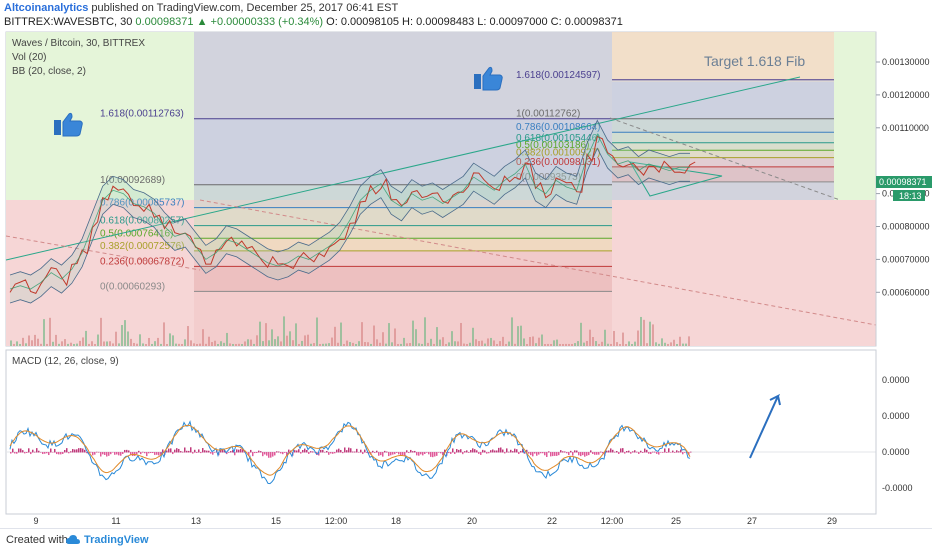 The image size is (932, 551). I want to click on price-tick-label: 0.00060000, so click(906, 292).